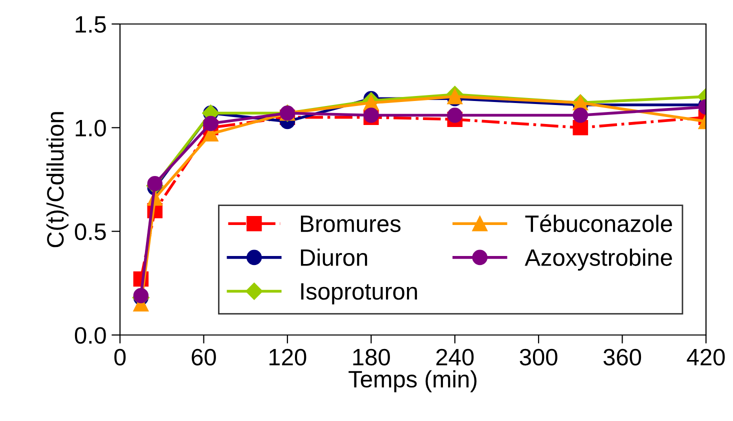 The width and height of the screenshot is (733, 421). What do you see at coordinates (91, 128) in the screenshot?
I see `y-tick-label: 1.0` at bounding box center [91, 128].